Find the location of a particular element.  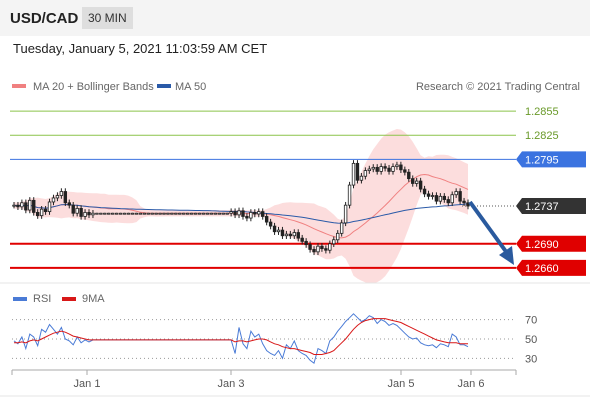

ma20-legend-label: MA 20 + Bollinger Bands is located at coordinates (93, 87).